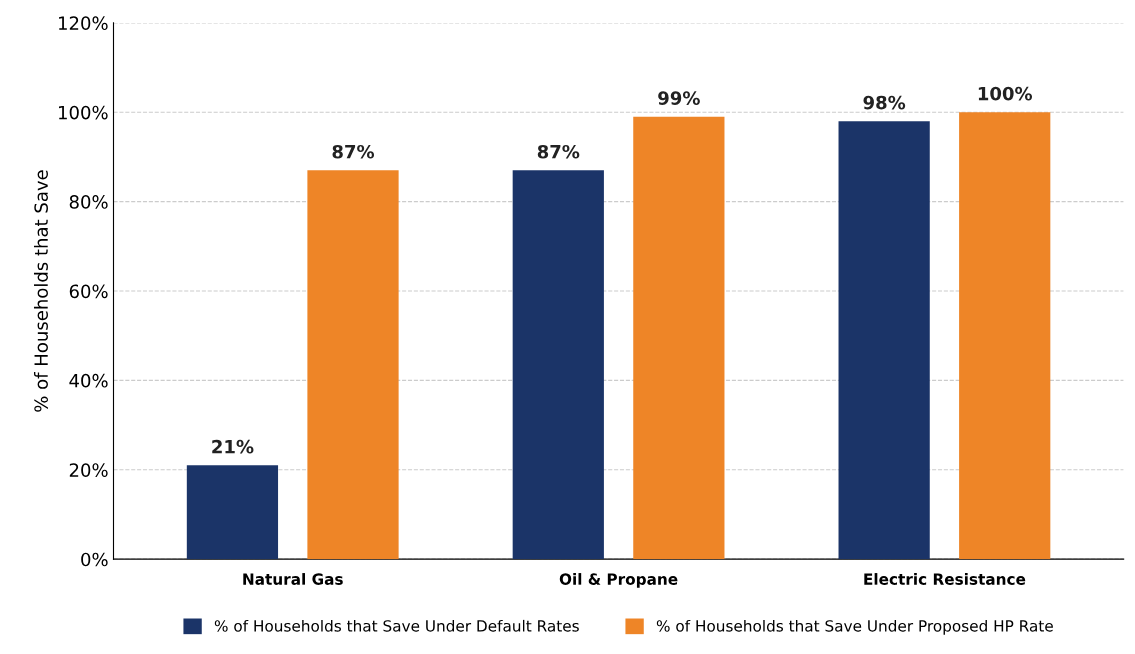  I want to click on y-axis-title: % of Households that Save, so click(40, 291).